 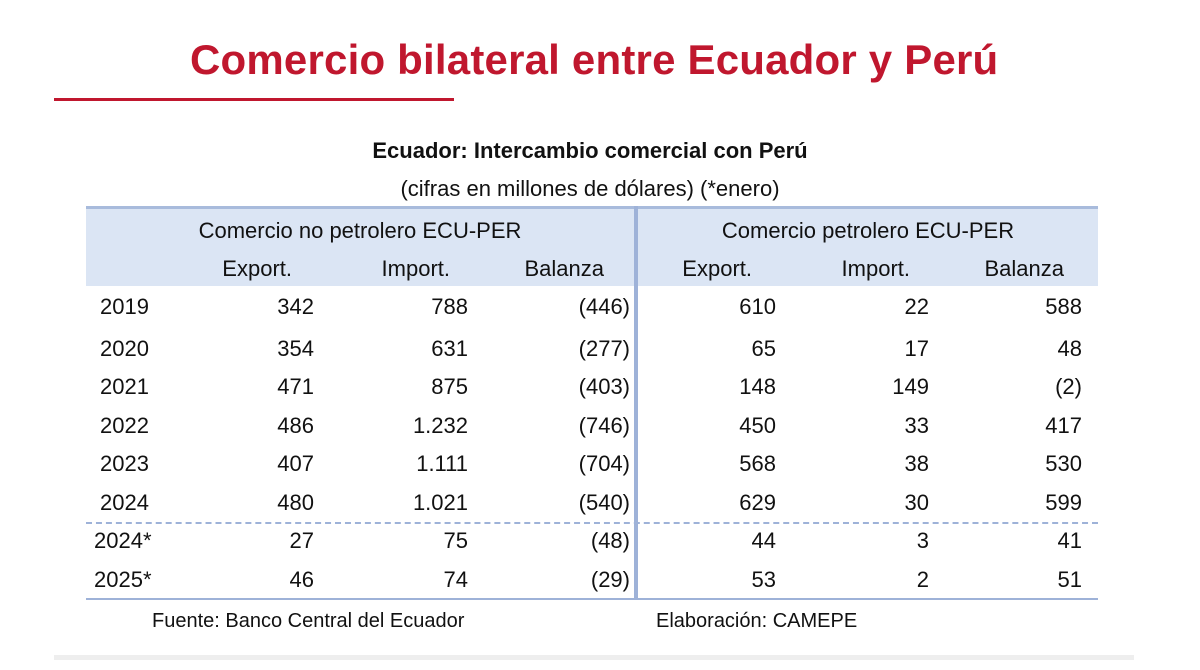 I want to click on footer-strip, so click(x=594, y=657).